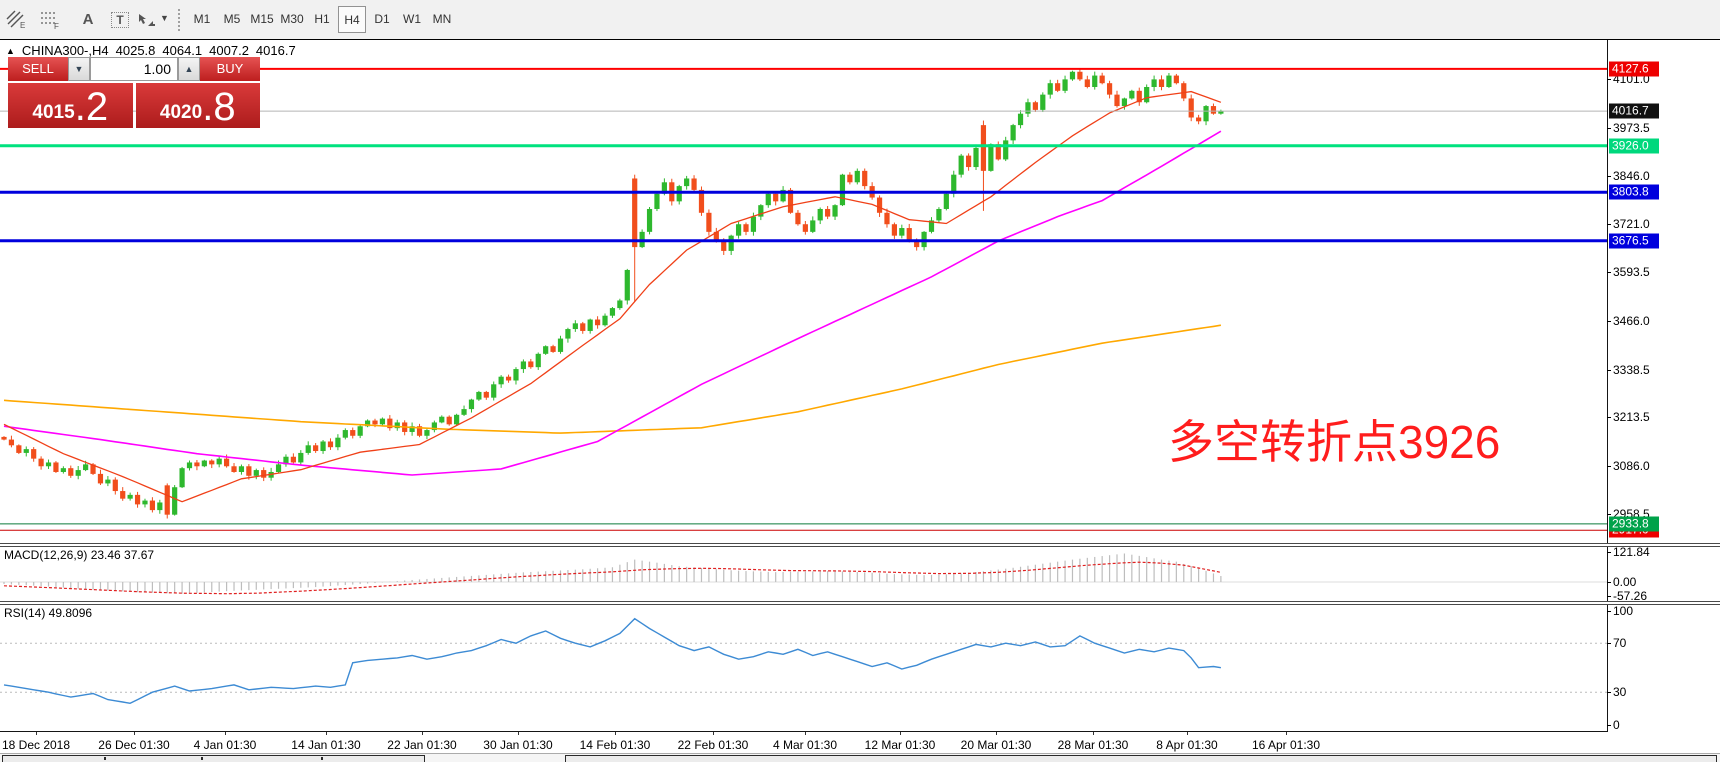 Image resolution: width=1720 pixels, height=762 pixels. What do you see at coordinates (326, 745) in the screenshot?
I see `time-tick-label: 14 Jan 01:30` at bounding box center [326, 745].